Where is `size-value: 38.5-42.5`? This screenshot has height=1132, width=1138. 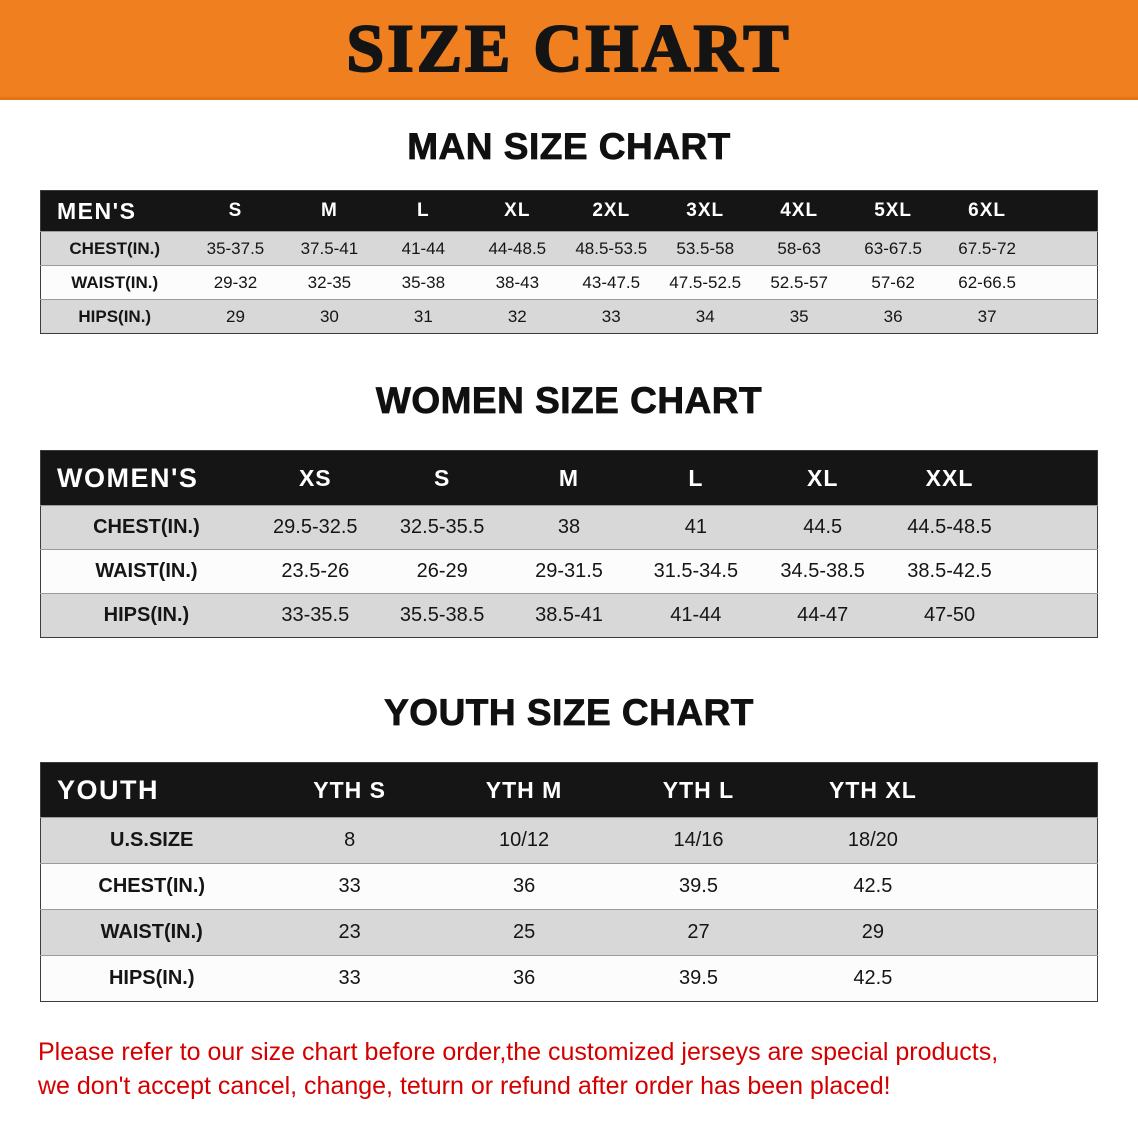
size-value: 38.5-42.5 is located at coordinates (949, 571).